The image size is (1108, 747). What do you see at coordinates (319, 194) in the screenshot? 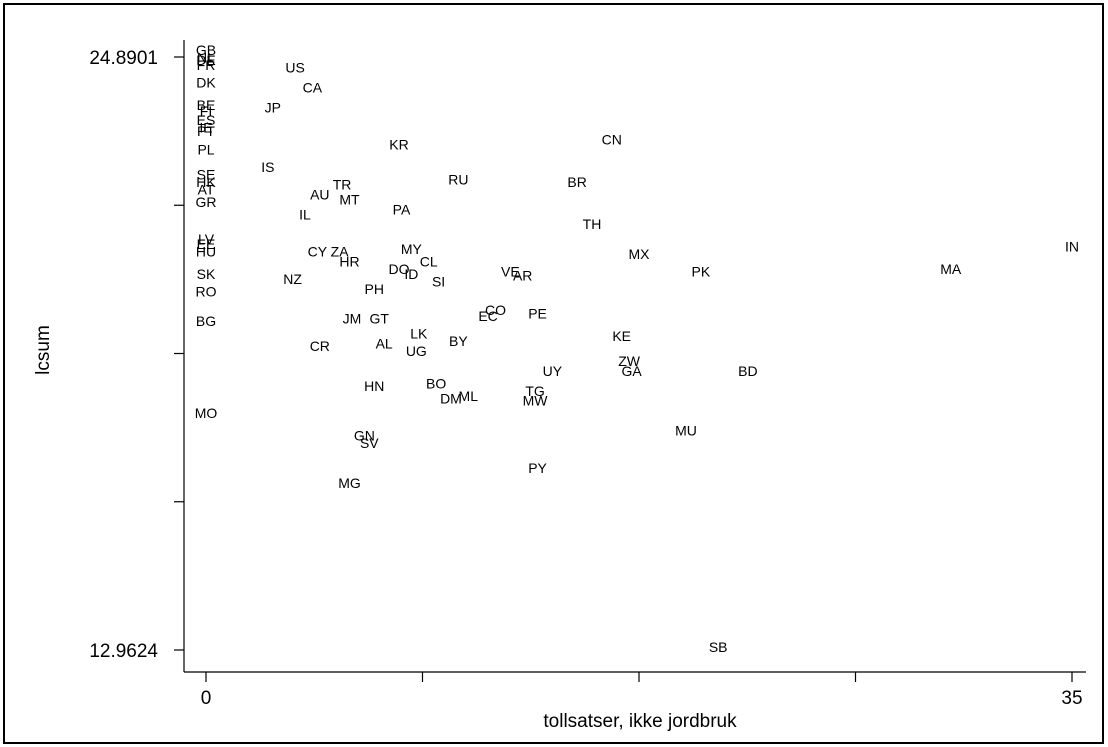
I see `data-point-label: AU` at bounding box center [319, 194].